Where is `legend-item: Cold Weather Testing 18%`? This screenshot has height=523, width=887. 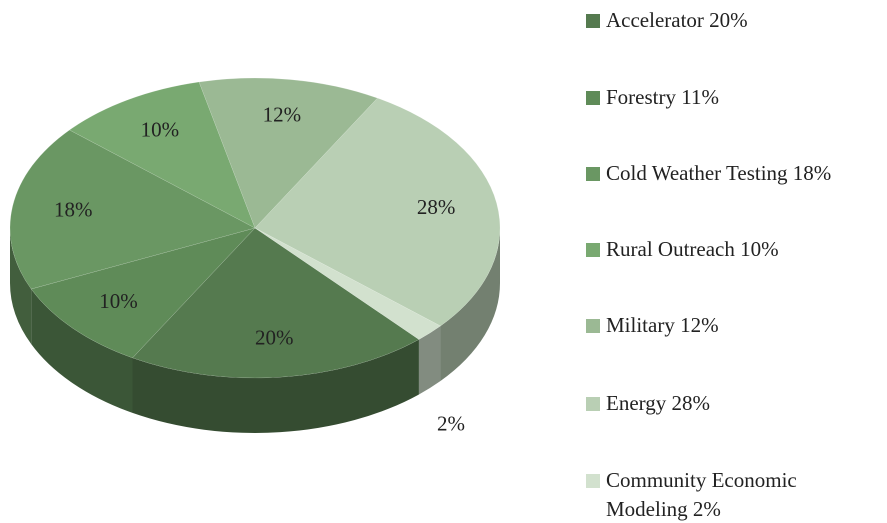
legend-item: Cold Weather Testing 18% is located at coordinates (731, 173).